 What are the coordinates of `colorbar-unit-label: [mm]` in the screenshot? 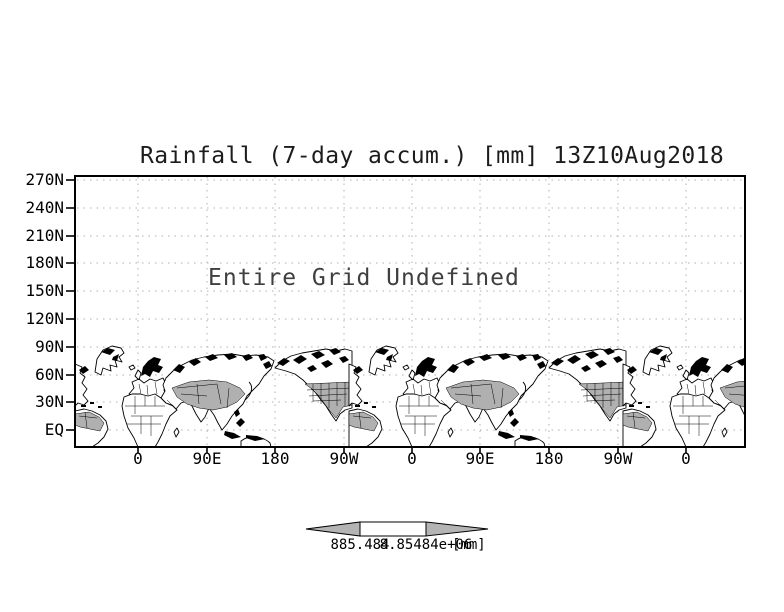 It's located at (469, 545).